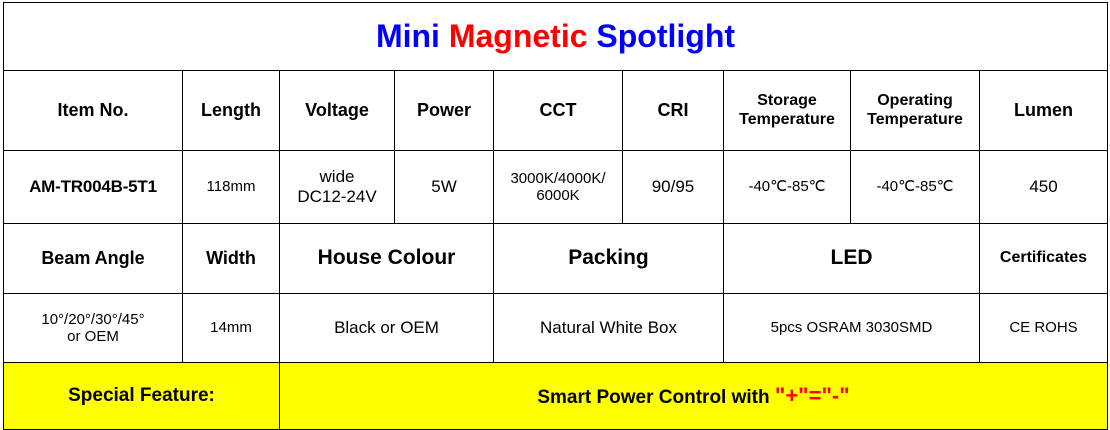 This screenshot has height=430, width=1110. I want to click on column-header-power: Power, so click(444, 110).